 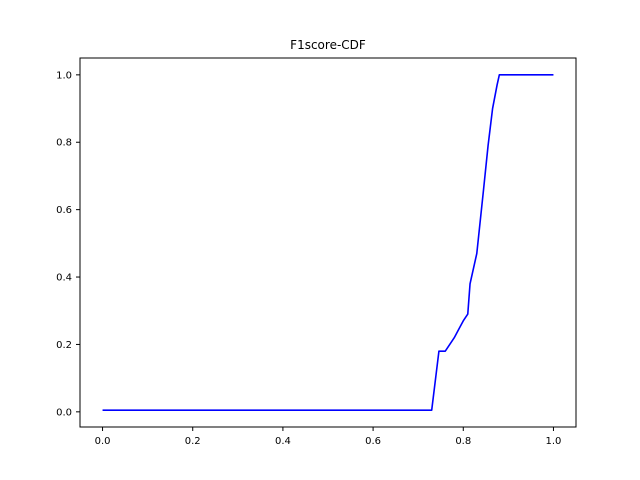 I want to click on x-tick-label: 1.0, so click(x=554, y=441).